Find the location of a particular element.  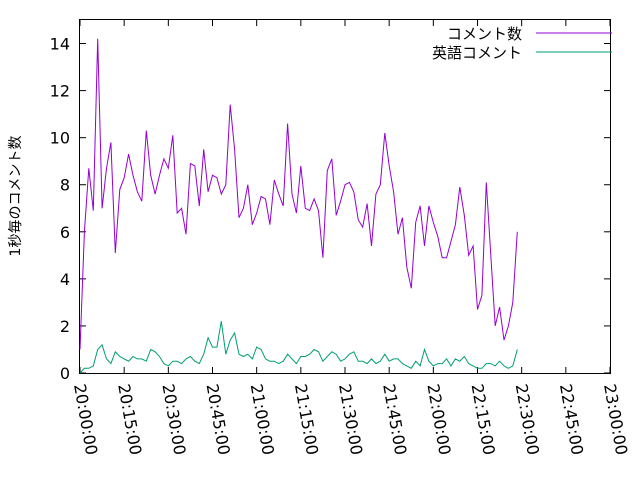

y-tick-label: 4 is located at coordinates (65, 279).